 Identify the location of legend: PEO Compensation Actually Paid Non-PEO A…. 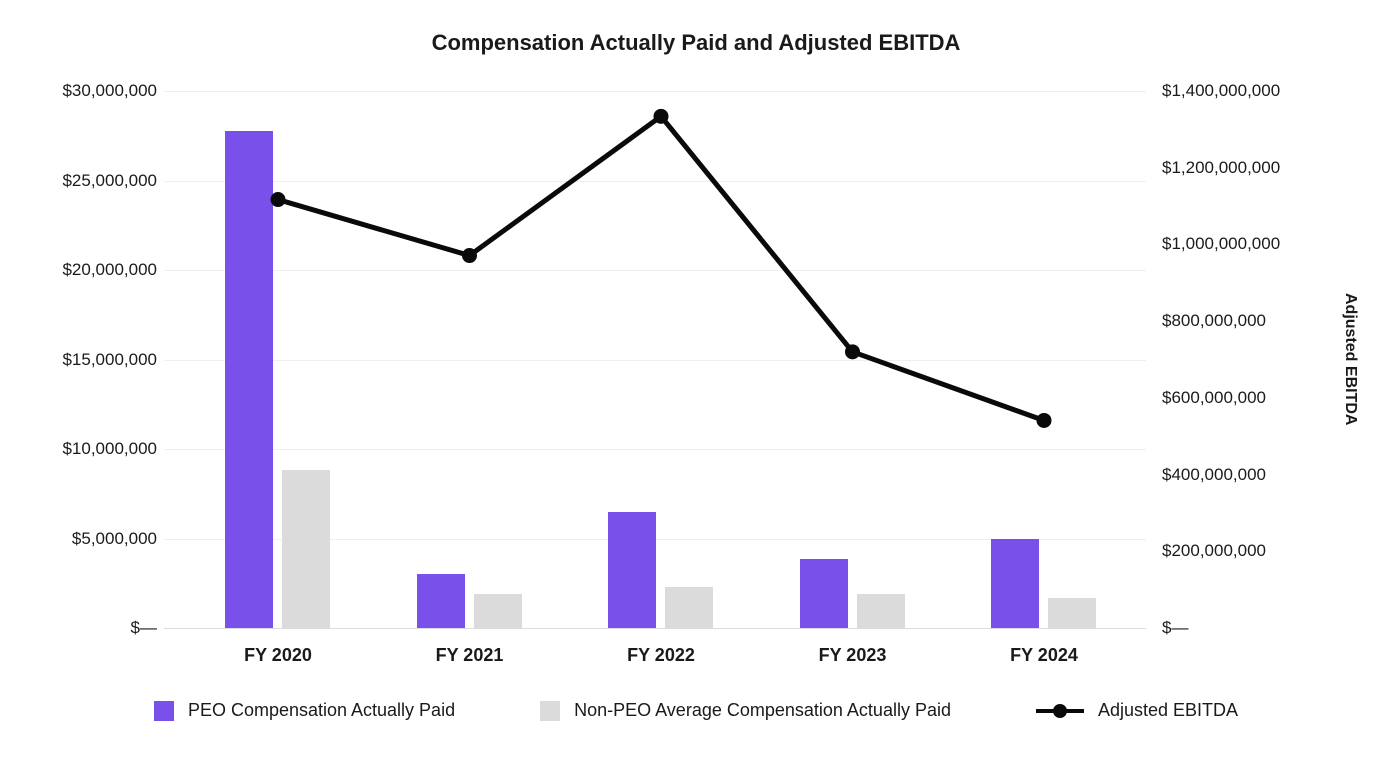
(696, 710).